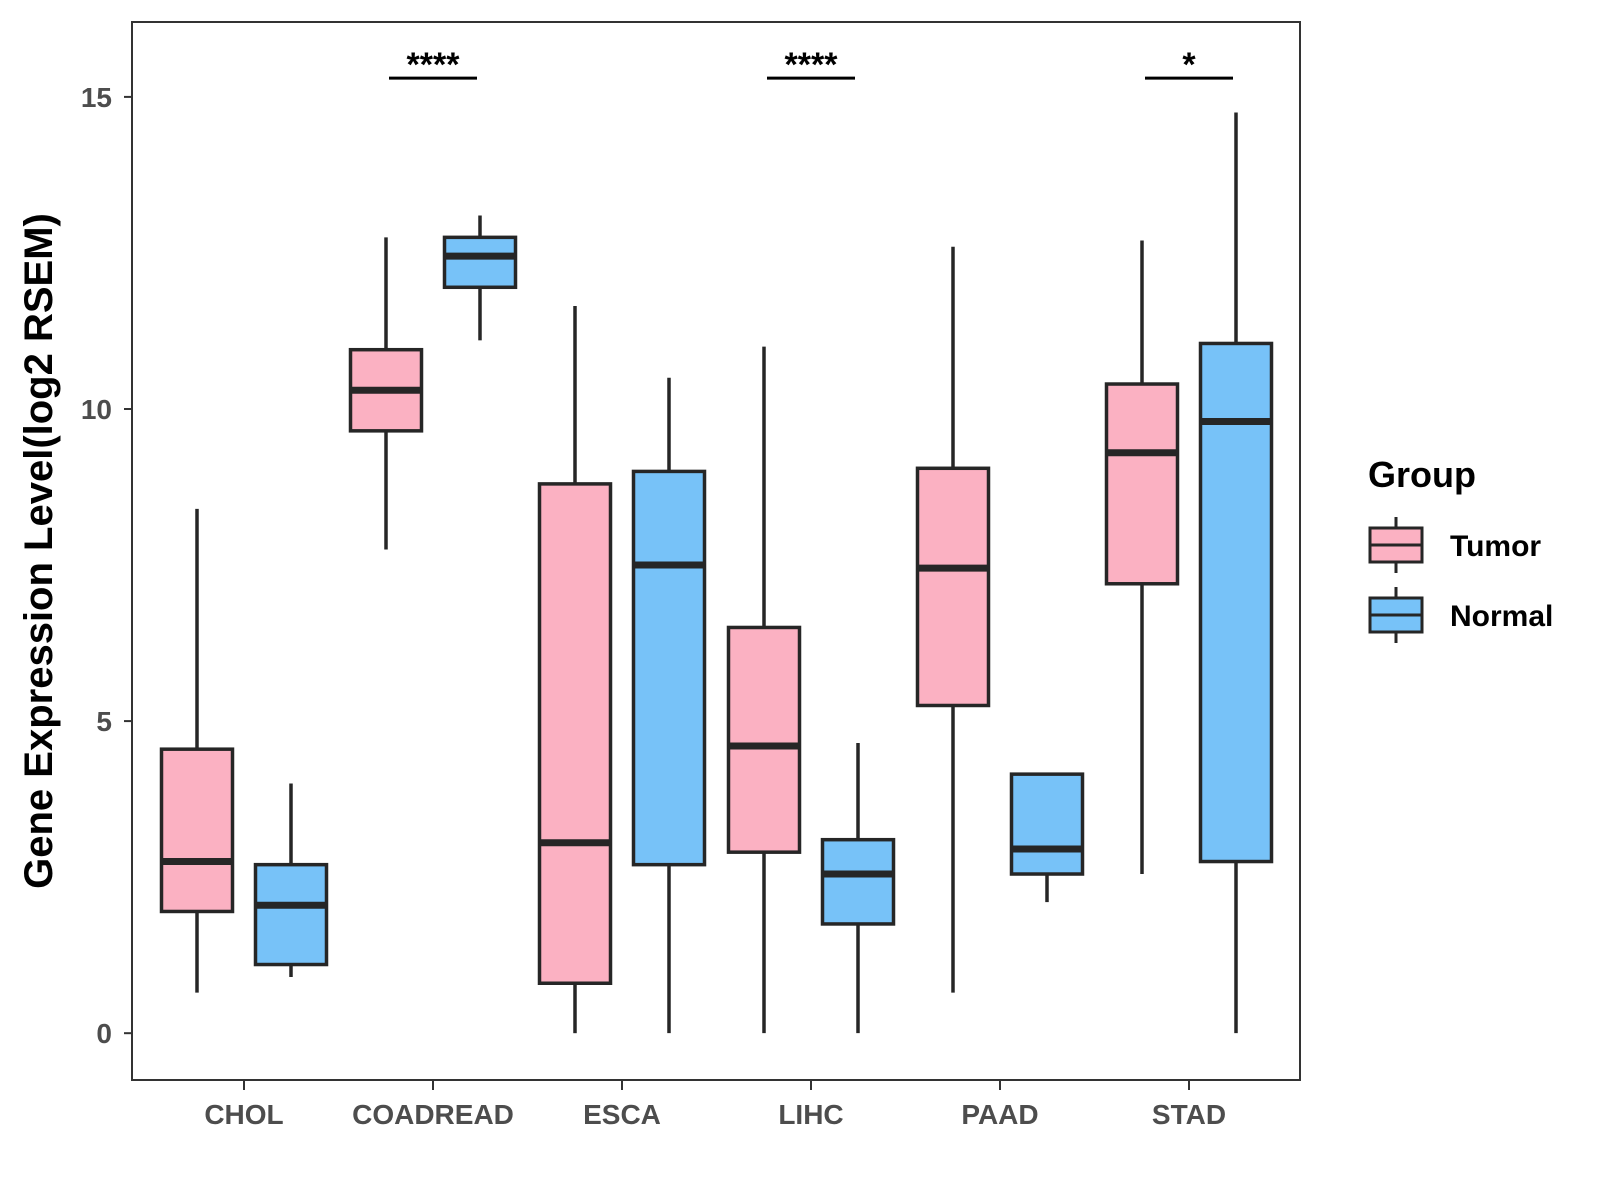 The image size is (1600, 1200). I want to click on x-tick-label-stad: STAD, so click(1189, 1114).